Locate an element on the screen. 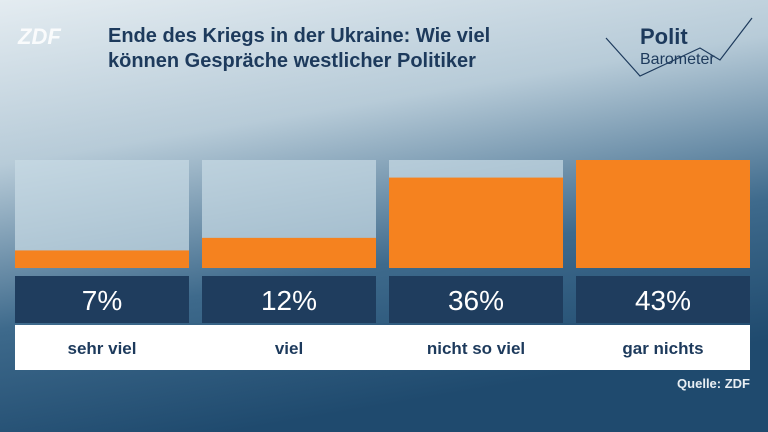 Image resolution: width=768 pixels, height=432 pixels. value-label: 43% is located at coordinates (663, 300).